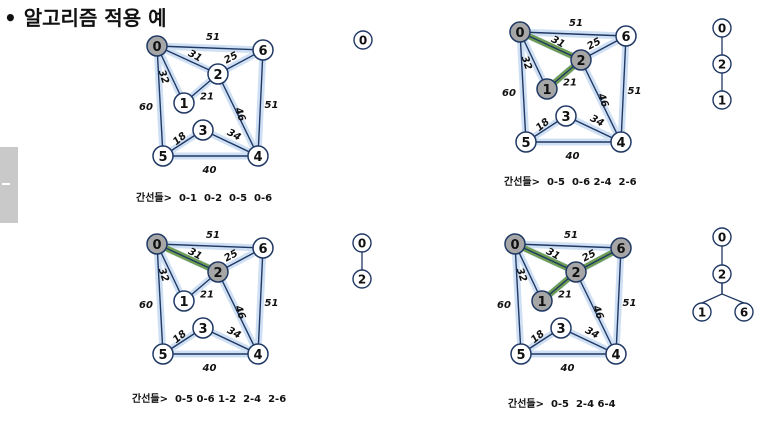 This screenshot has width=783, height=433. What do you see at coordinates (362, 261) in the screenshot?
I see `mst-tree-3: 02` at bounding box center [362, 261].